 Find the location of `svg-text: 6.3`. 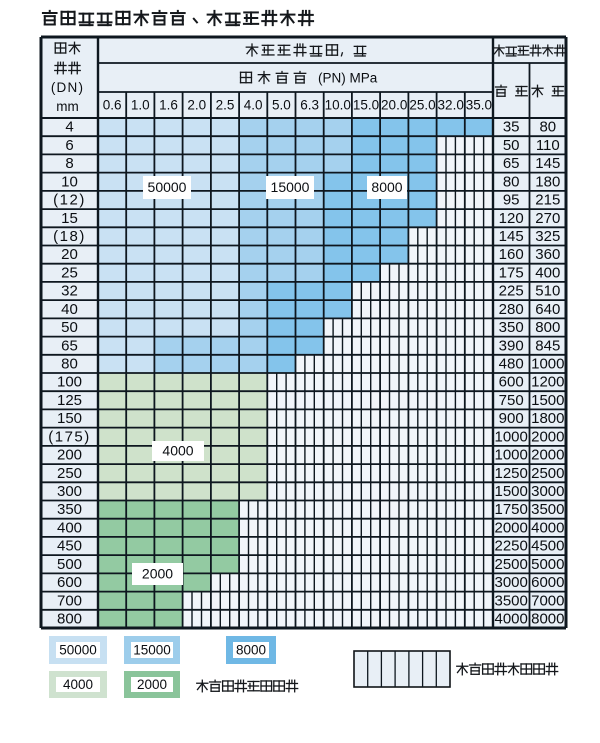

svg-text: 6.3 is located at coordinates (309, 105).